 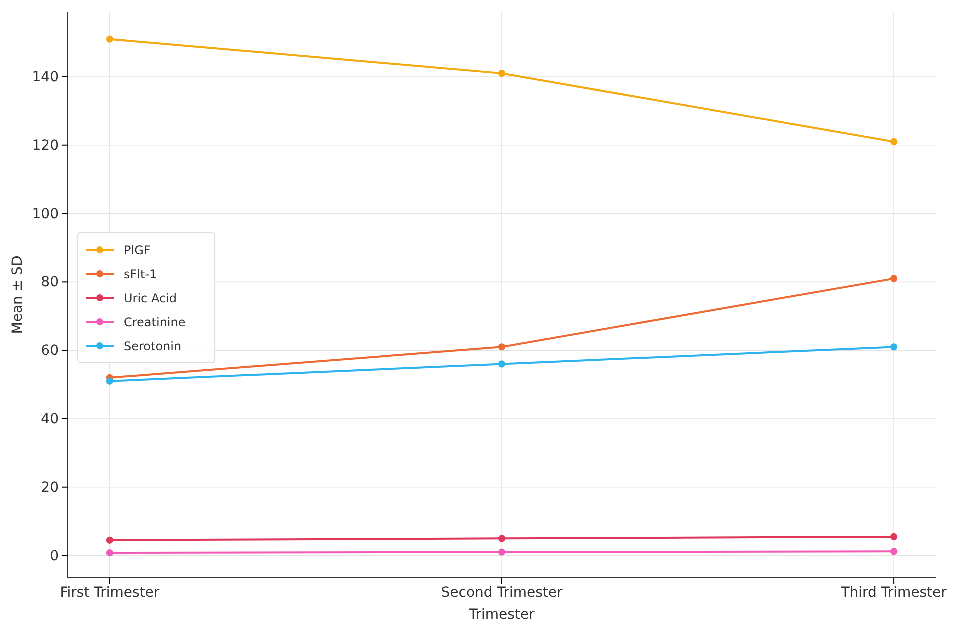 I want to click on y-tick-label: 40, so click(x=50, y=419).